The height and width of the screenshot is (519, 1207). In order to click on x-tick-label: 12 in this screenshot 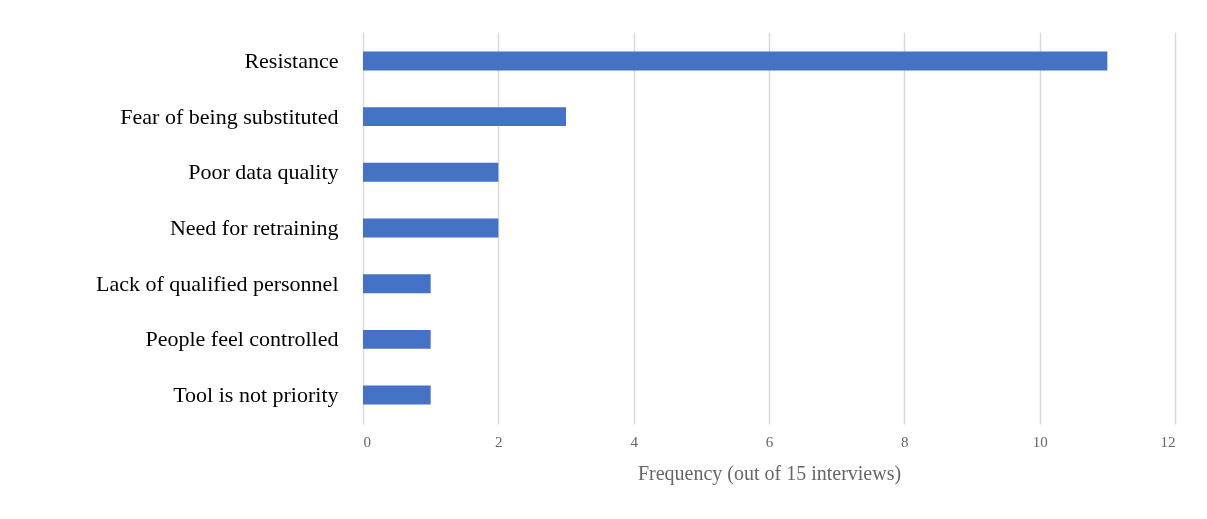, I will do `click(1168, 441)`.